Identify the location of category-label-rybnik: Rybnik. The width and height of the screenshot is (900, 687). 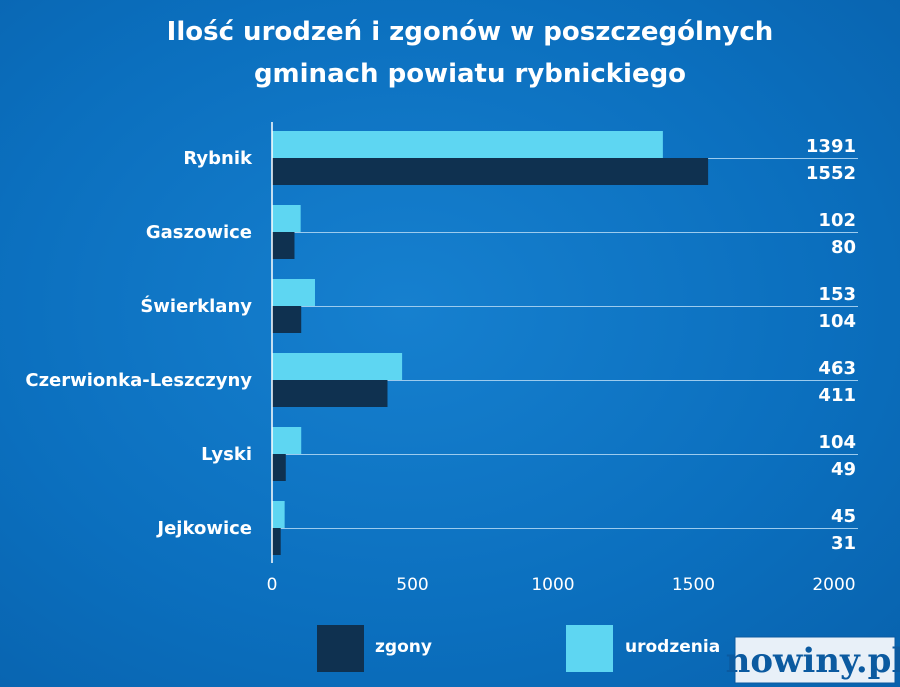
(218, 158).